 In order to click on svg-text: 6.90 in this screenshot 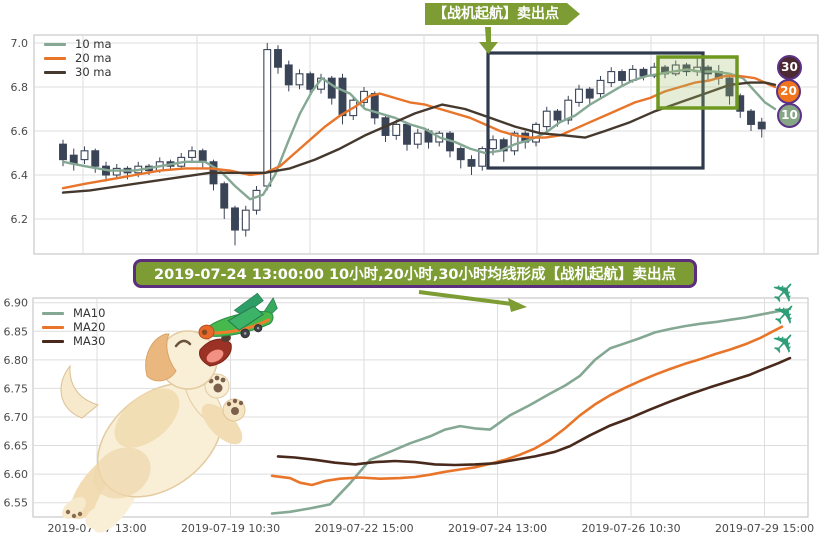, I will do `click(16, 303)`.